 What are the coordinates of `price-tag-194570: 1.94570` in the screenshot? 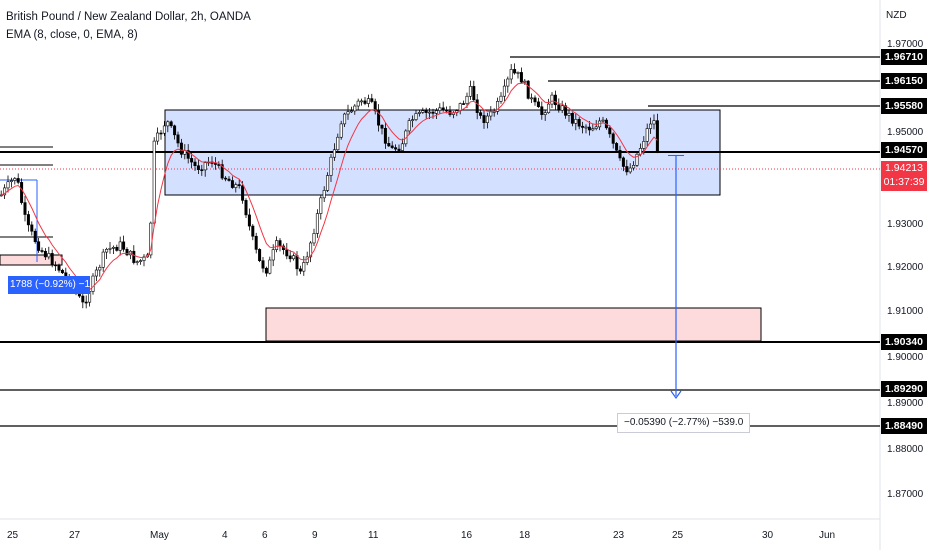 It's located at (904, 150).